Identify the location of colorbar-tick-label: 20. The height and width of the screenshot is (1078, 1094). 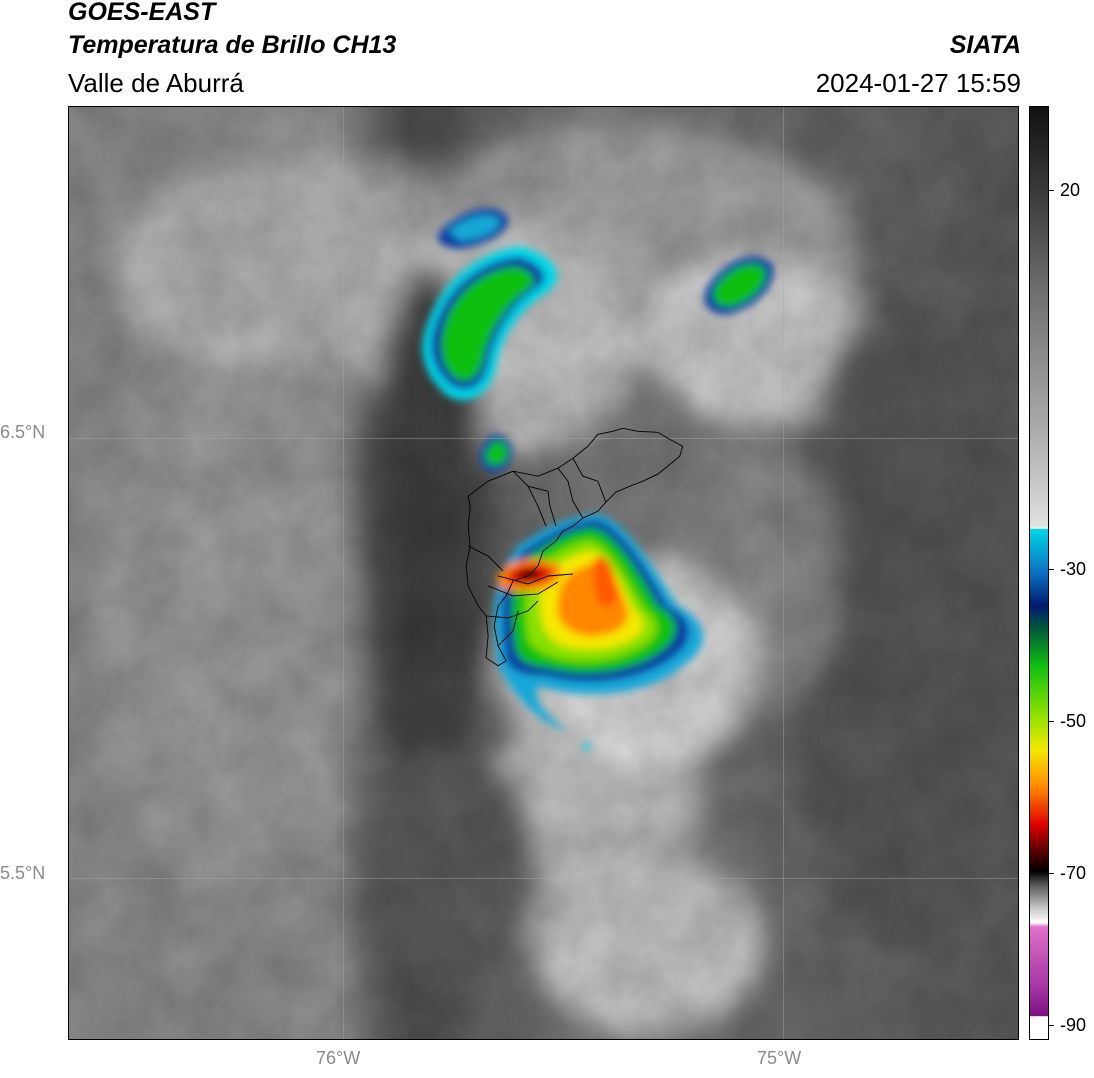
(1070, 189).